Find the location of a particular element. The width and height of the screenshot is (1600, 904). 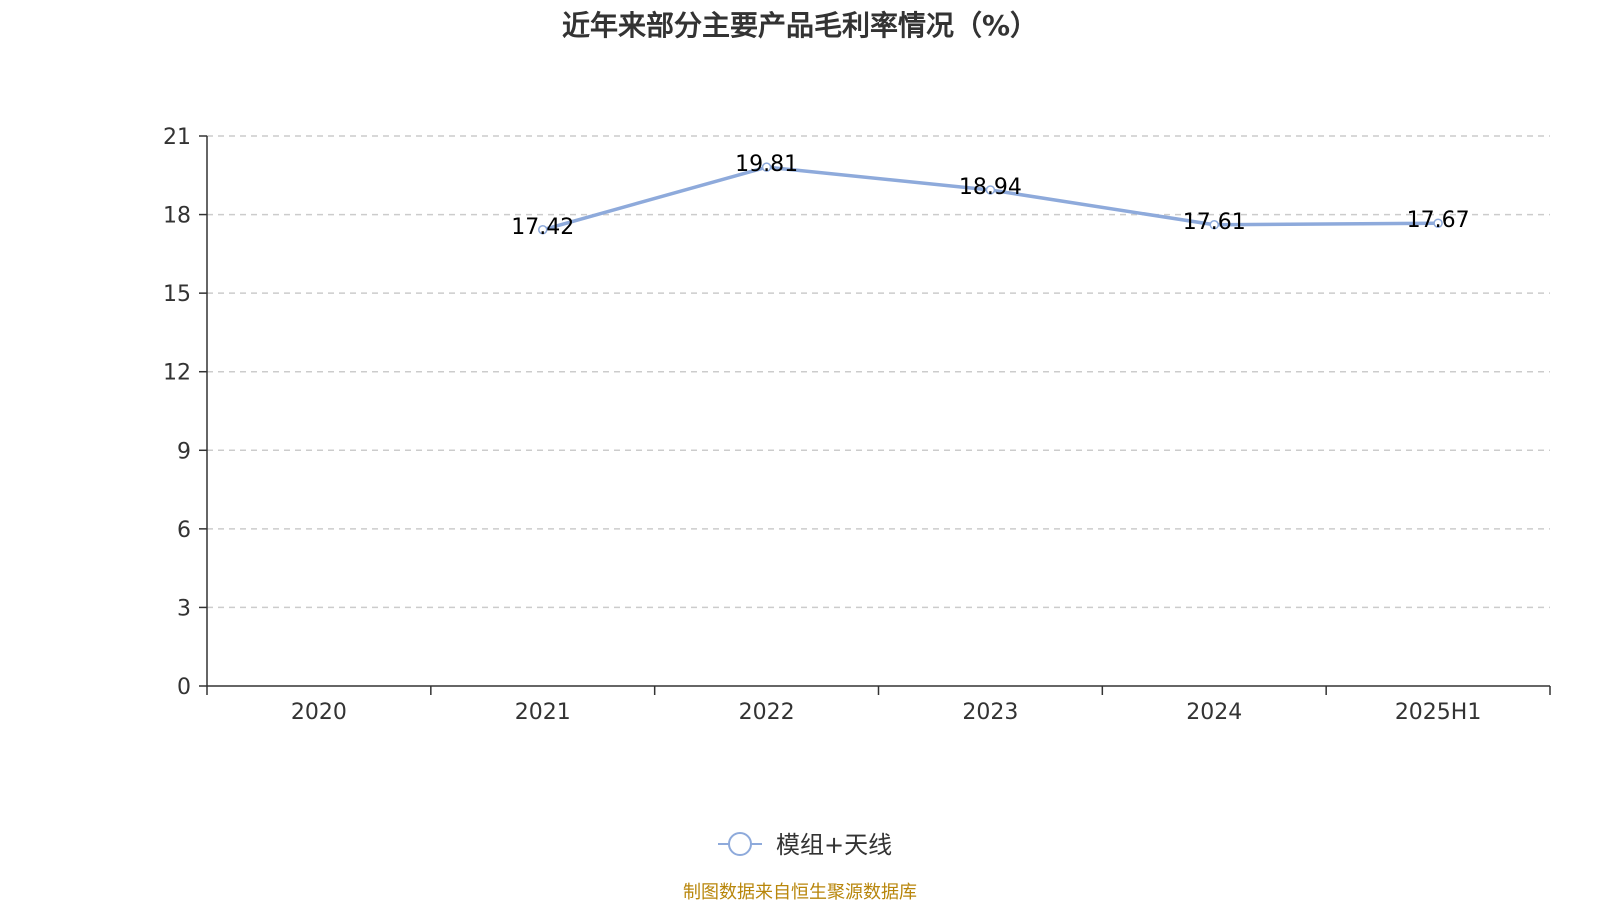

x-tick-label: 2023 is located at coordinates (990, 712).